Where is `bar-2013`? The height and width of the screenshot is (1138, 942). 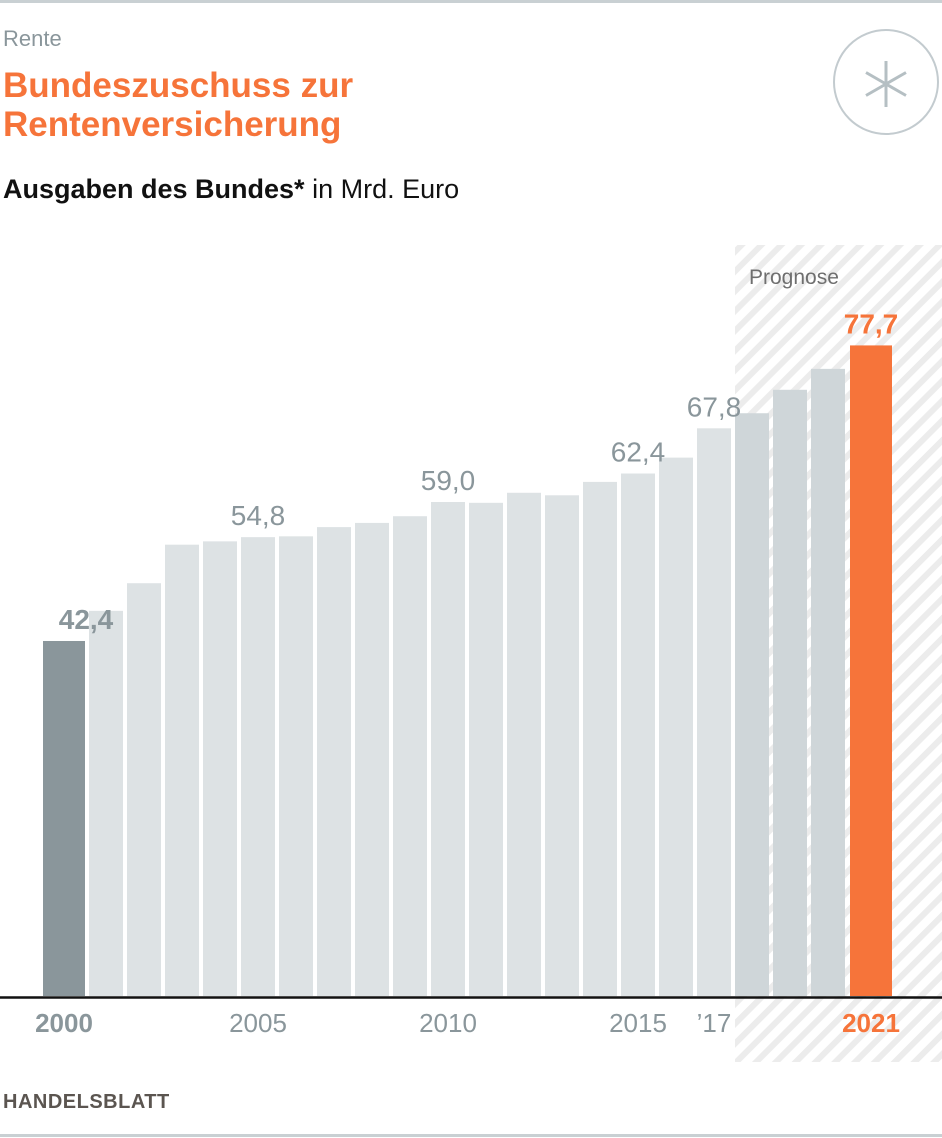
bar-2013 is located at coordinates (562, 745).